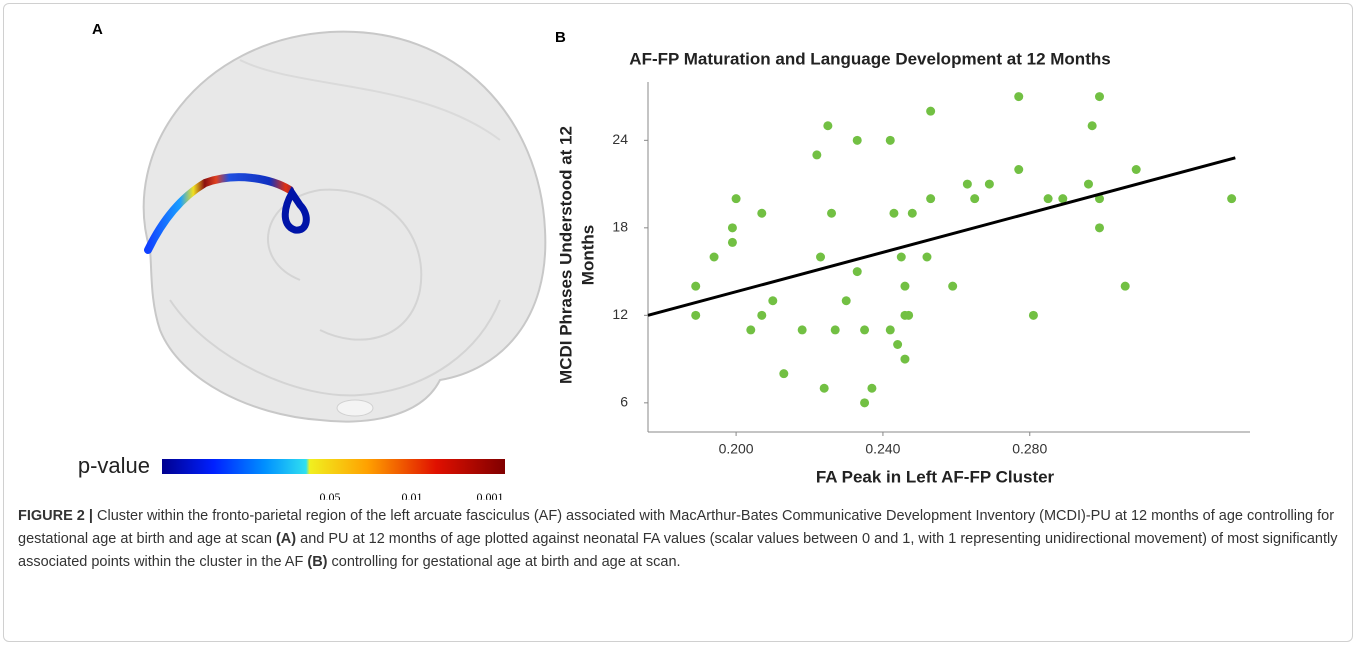 The height and width of the screenshot is (647, 1358). What do you see at coordinates (941, 236) in the screenshot?
I see `trend-line` at bounding box center [941, 236].